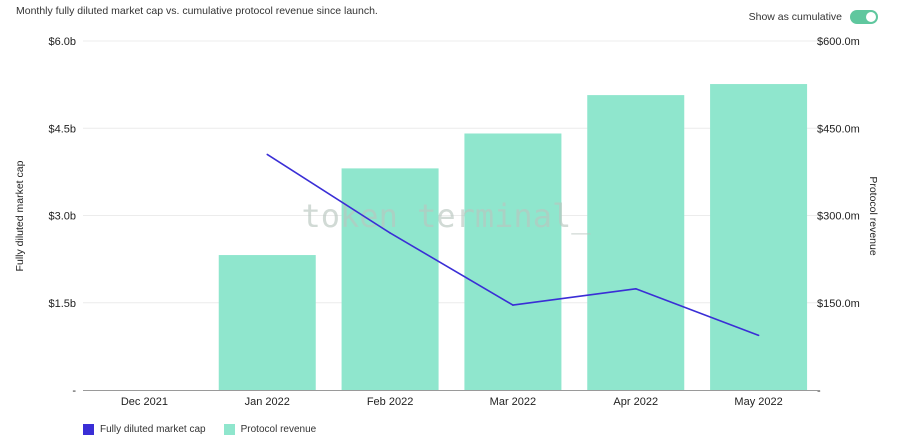 This screenshot has height=441, width=900. What do you see at coordinates (838, 129) in the screenshot?
I see `y-right-tick-label: $450.0m` at bounding box center [838, 129].